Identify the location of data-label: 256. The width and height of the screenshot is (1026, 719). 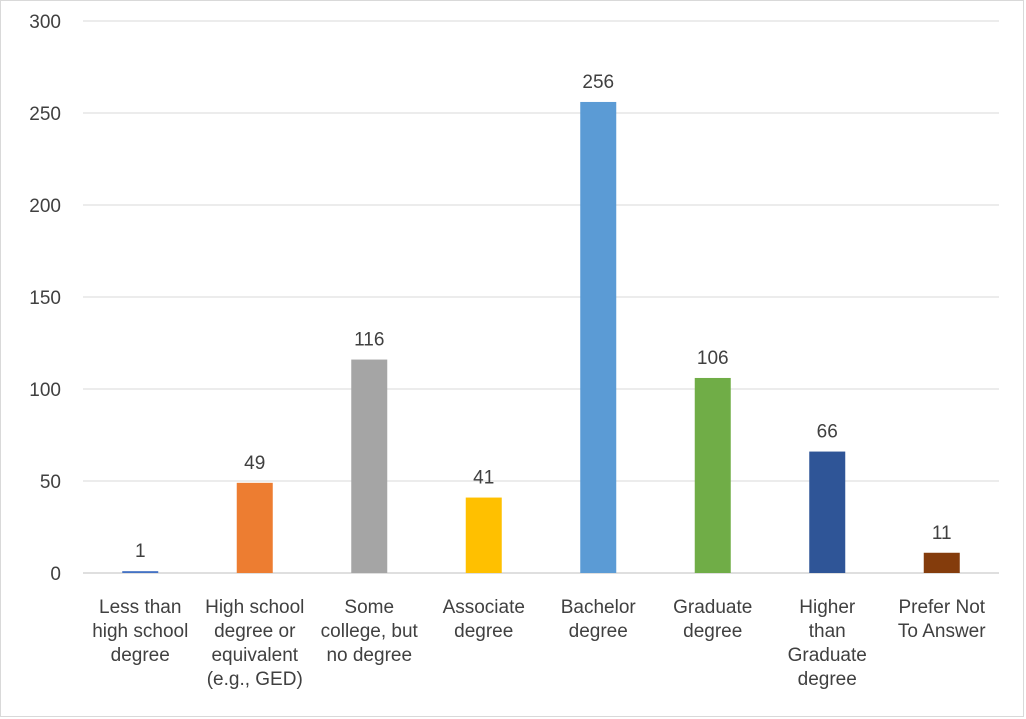
(598, 82).